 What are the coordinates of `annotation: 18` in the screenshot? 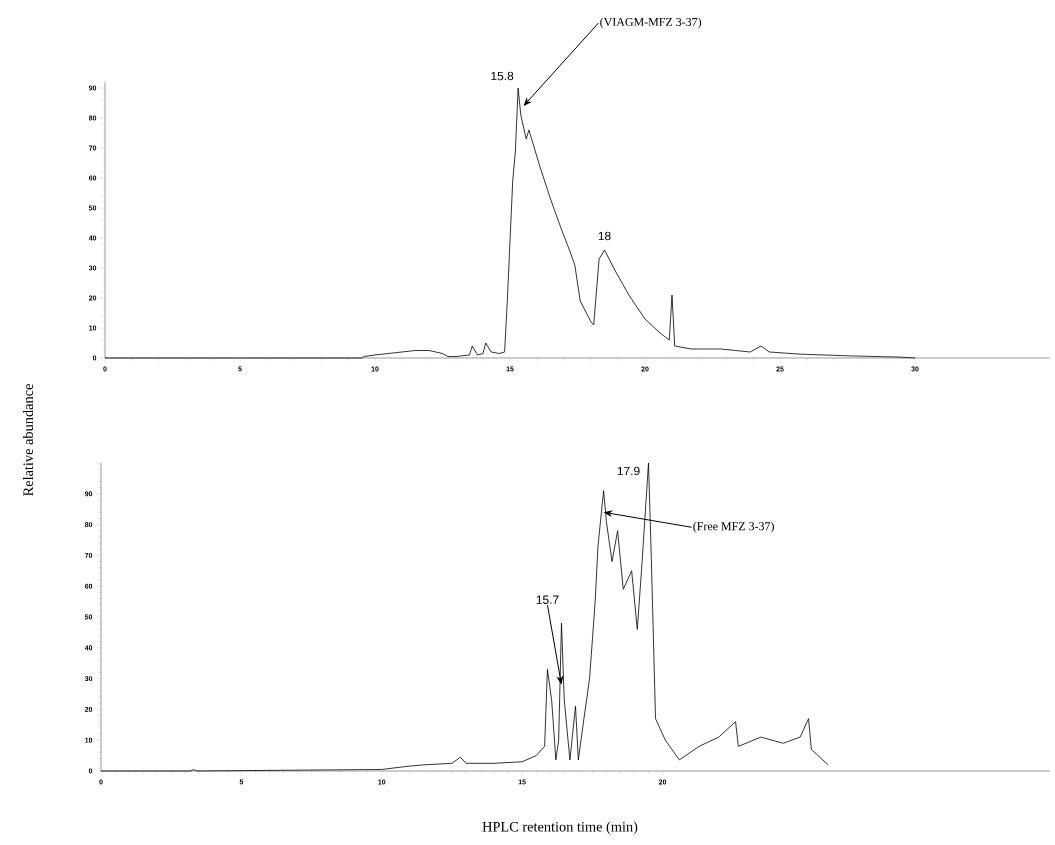 It's located at (604, 236).